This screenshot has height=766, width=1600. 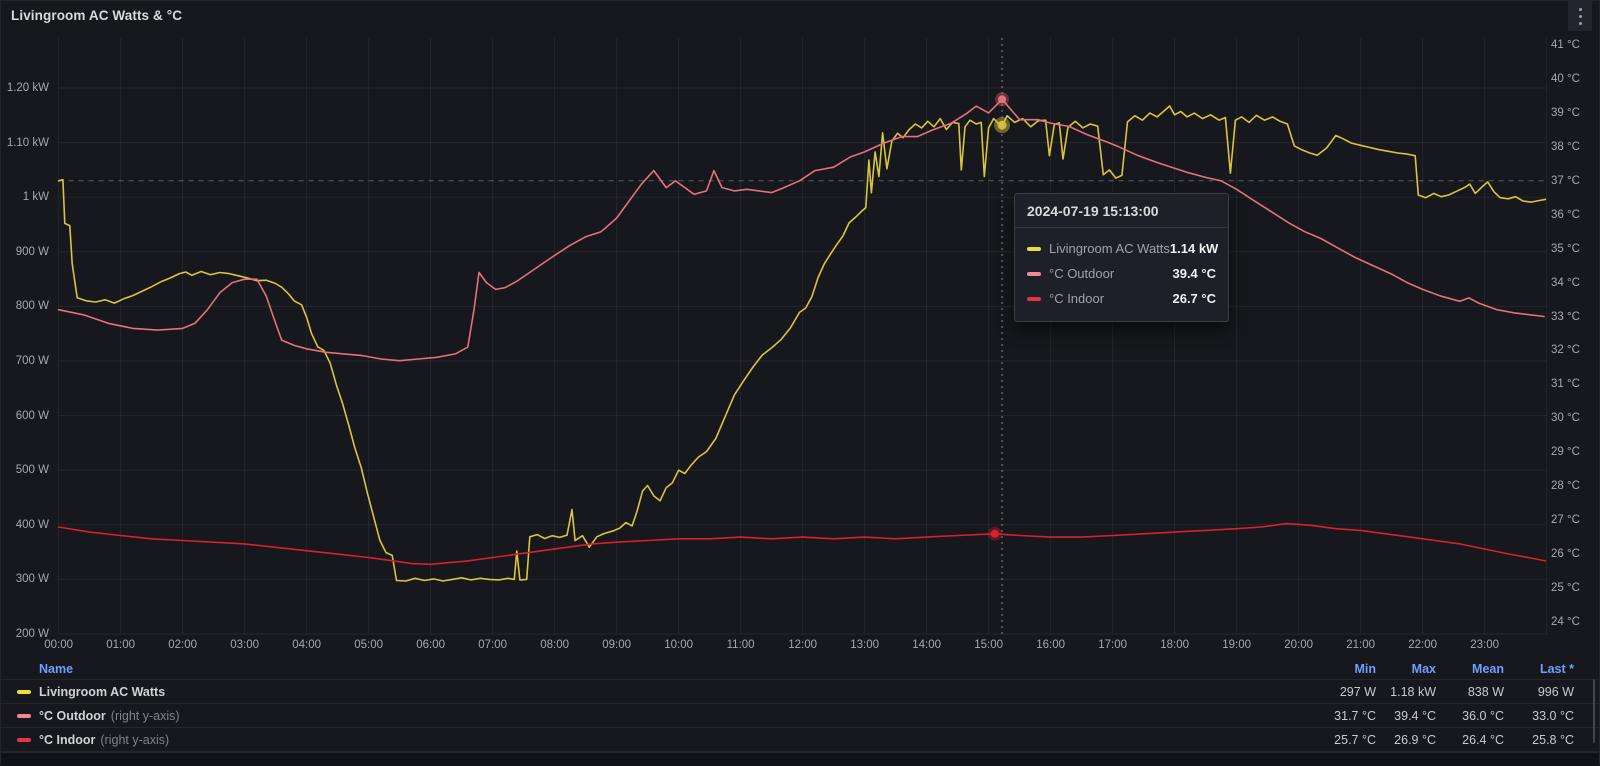 What do you see at coordinates (121, 645) in the screenshot?
I see `x-axis-tick-label: 01:00` at bounding box center [121, 645].